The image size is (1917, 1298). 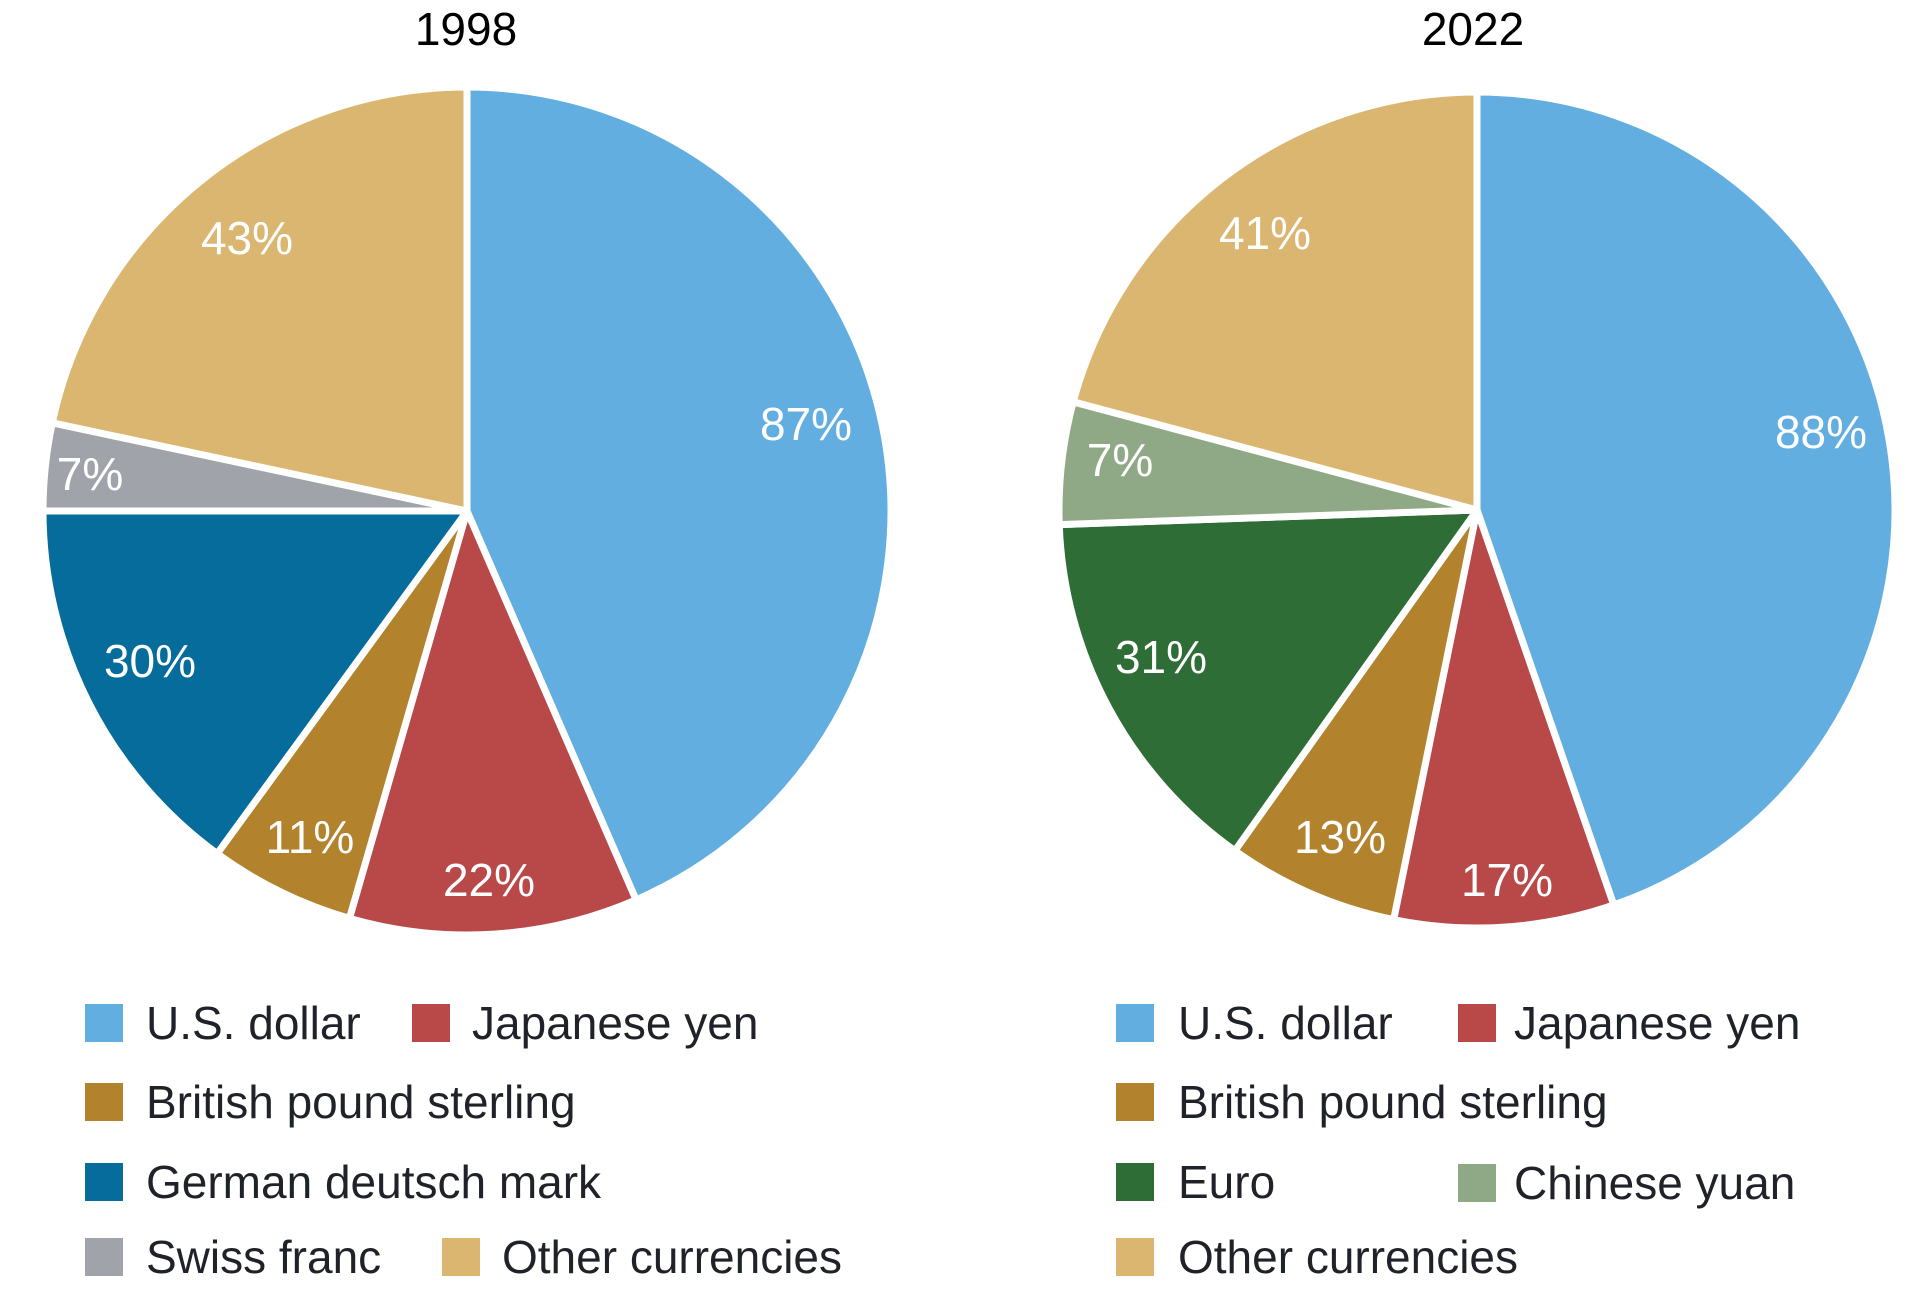 I want to click on pie-slice-eur, so click(x=1268, y=680).